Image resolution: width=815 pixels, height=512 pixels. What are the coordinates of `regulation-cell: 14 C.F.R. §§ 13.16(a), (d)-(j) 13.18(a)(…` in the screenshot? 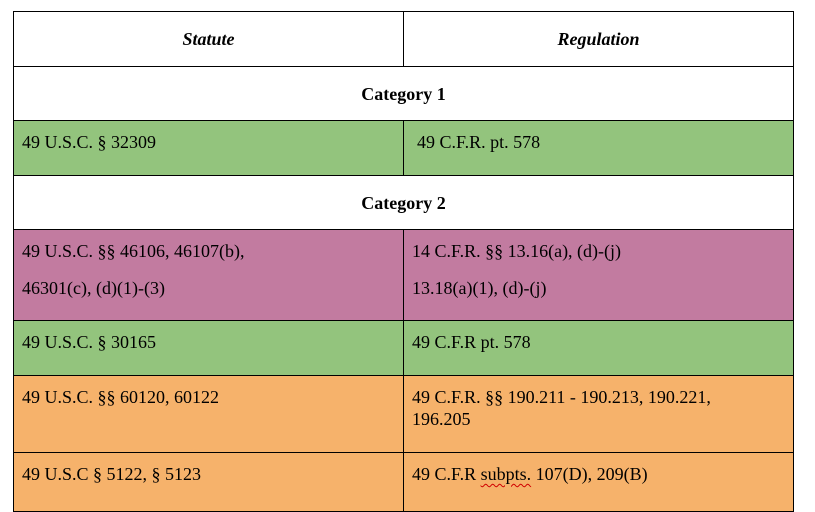 It's located at (598, 275).